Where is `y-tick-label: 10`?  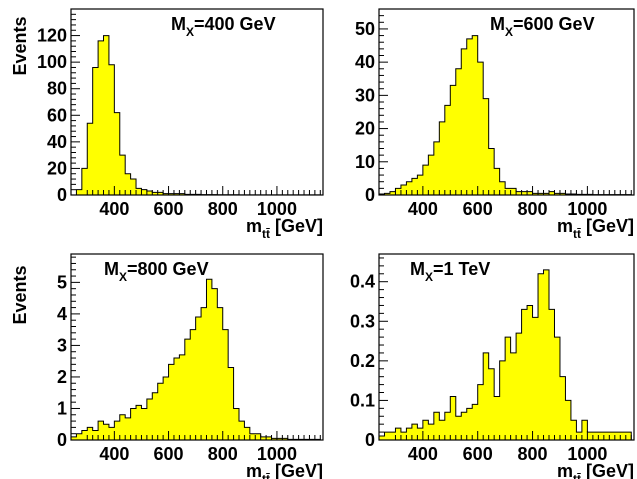
y-tick-label: 10 is located at coordinates (365, 162).